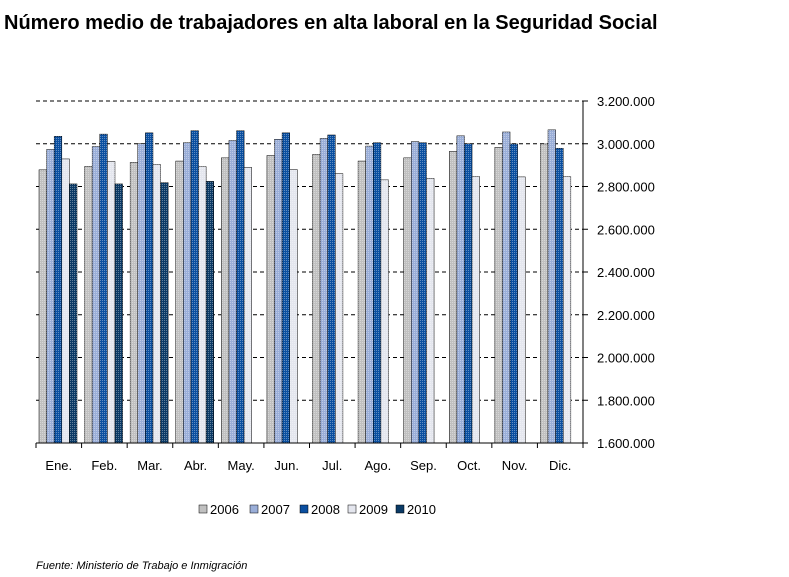  Describe the element at coordinates (373, 509) in the screenshot. I see `legend-label: 2009` at that location.